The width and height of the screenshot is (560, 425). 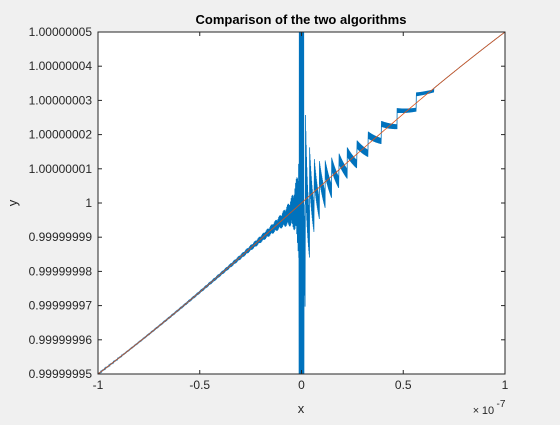 I want to click on y-tick-label: 1, so click(x=88, y=203).